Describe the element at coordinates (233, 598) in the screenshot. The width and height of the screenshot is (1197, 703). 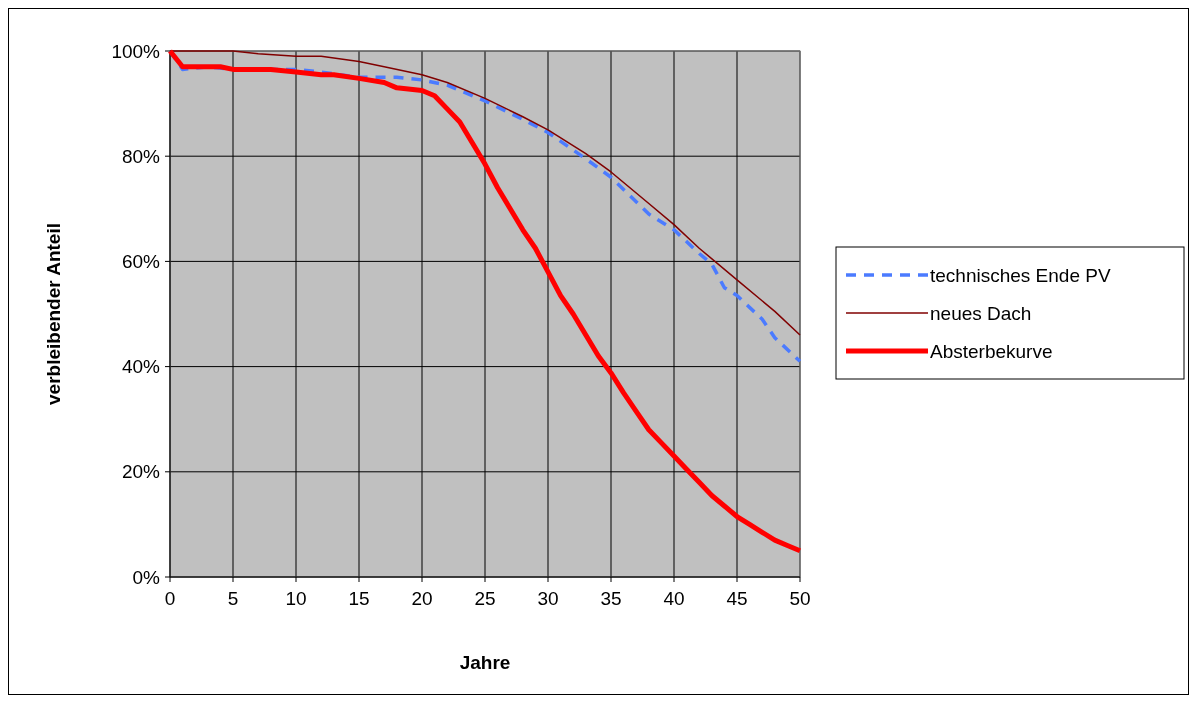
I see `x-tick-label: 5` at that location.